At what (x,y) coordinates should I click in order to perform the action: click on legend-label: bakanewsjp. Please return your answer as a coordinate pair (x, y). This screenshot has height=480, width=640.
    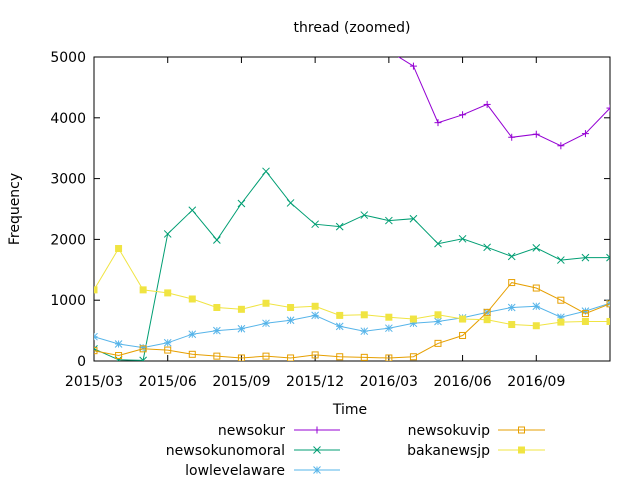
    Looking at the image, I should click on (448, 451).